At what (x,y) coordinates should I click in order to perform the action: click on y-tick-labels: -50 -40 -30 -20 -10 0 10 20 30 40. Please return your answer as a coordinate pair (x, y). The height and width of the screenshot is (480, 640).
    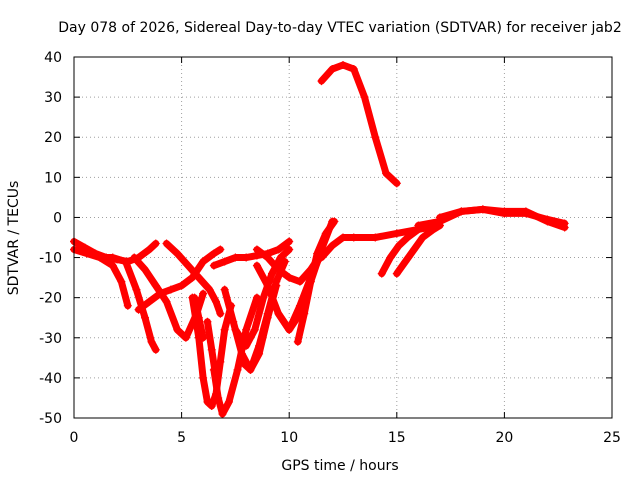
    Looking at the image, I should click on (50, 238).